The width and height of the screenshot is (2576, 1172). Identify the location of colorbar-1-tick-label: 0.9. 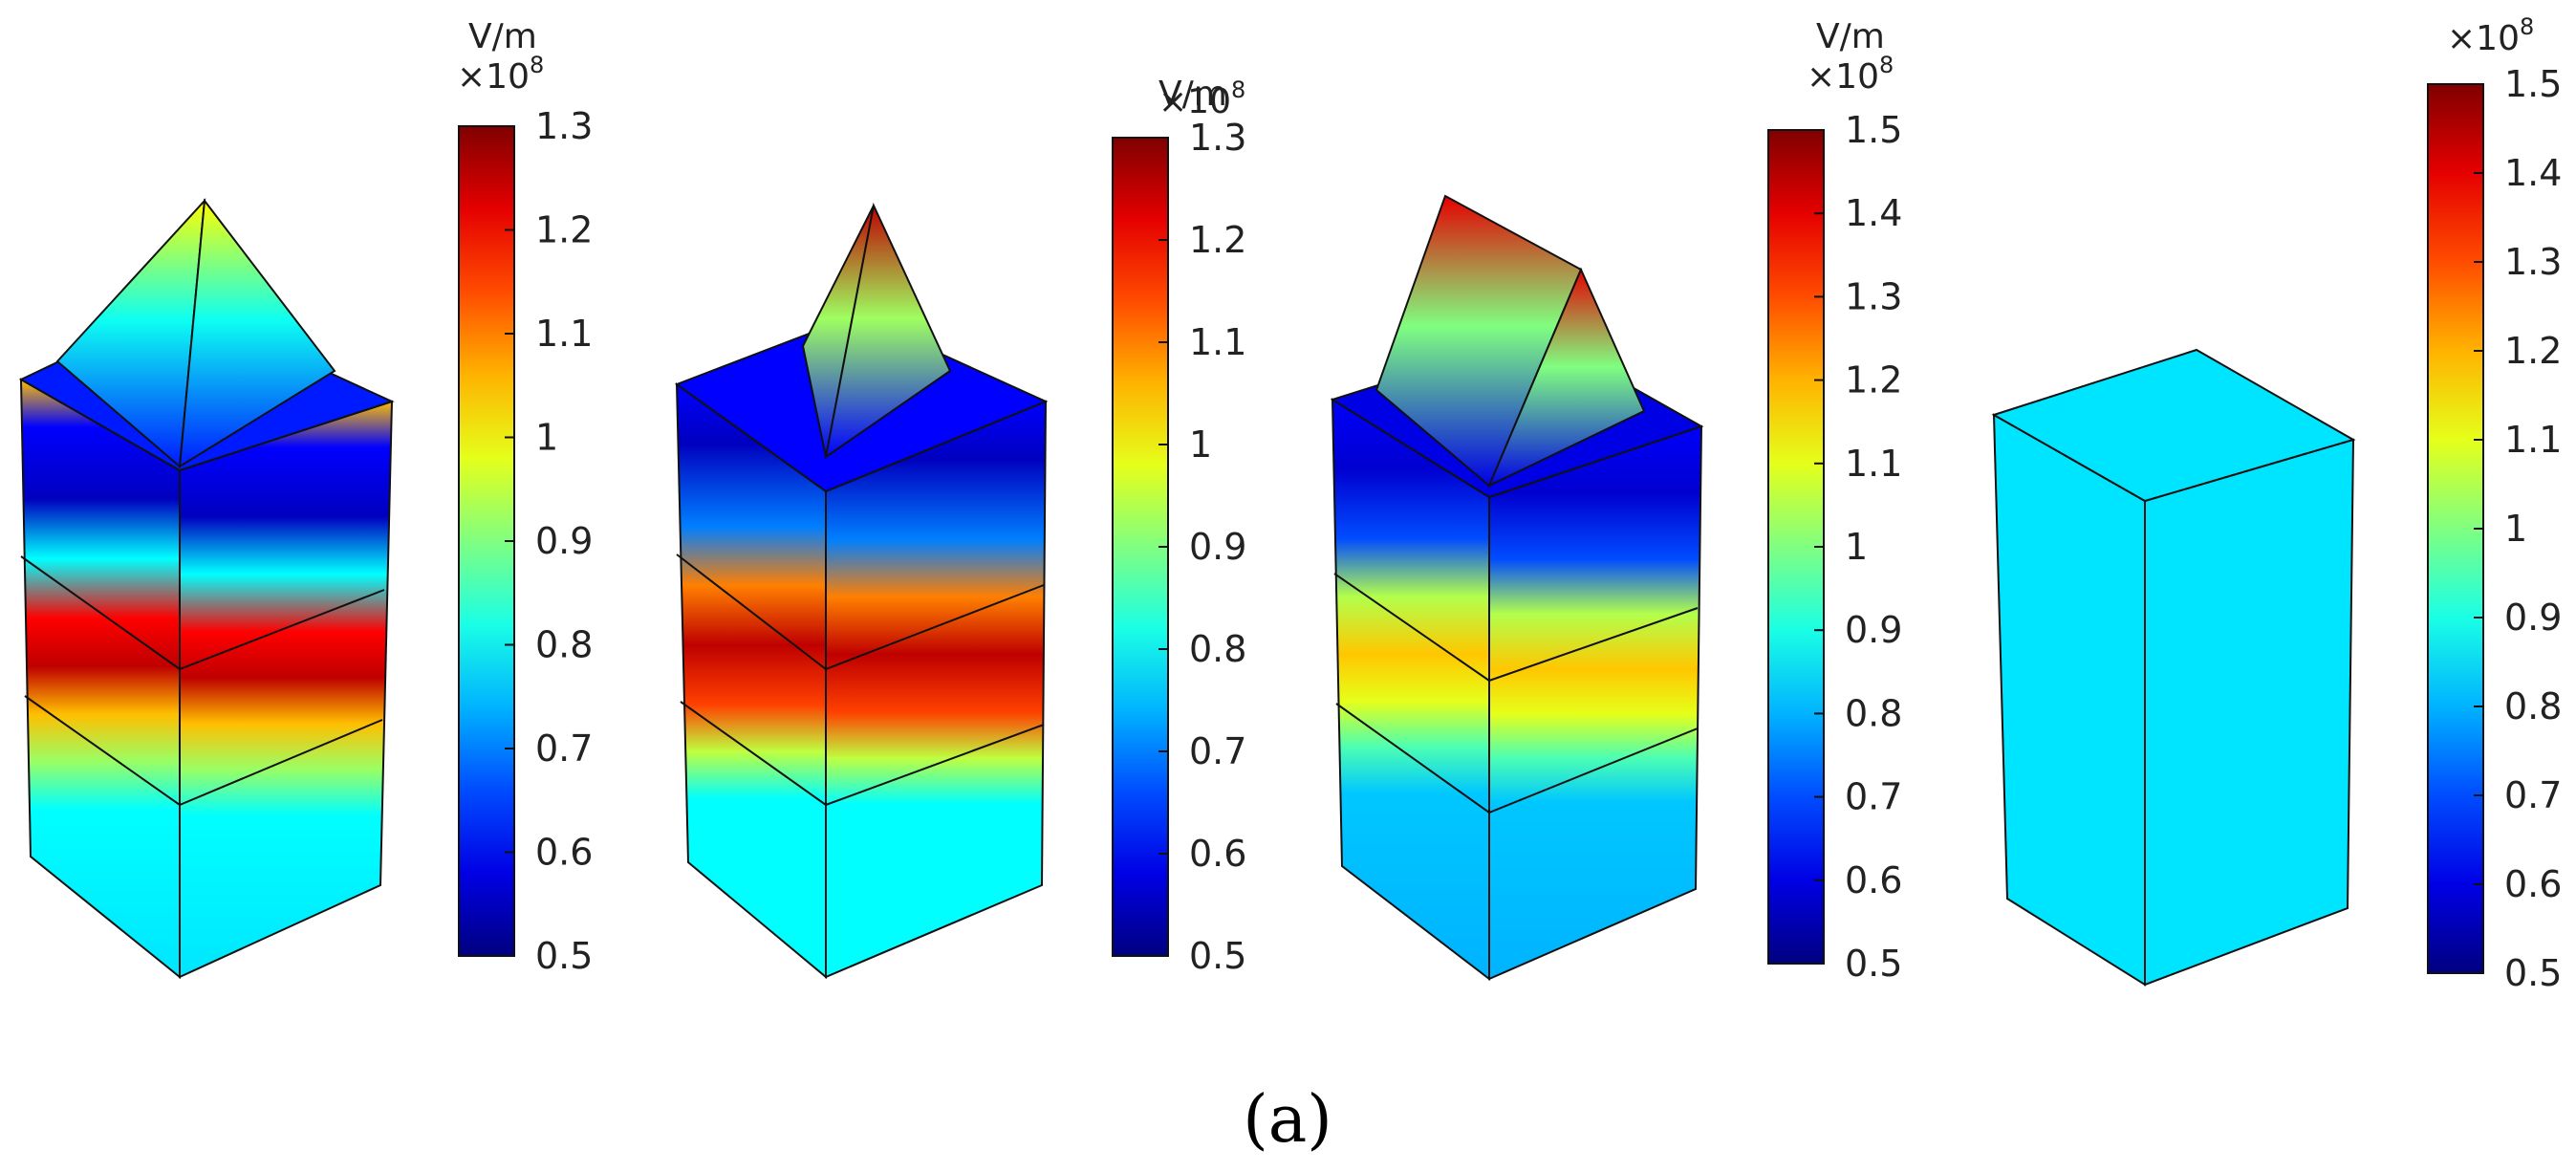
(564, 541).